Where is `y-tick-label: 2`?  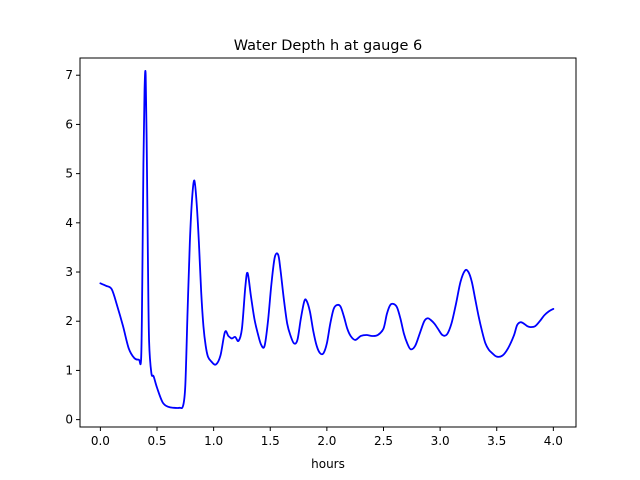 y-tick-label: 2 is located at coordinates (69, 321).